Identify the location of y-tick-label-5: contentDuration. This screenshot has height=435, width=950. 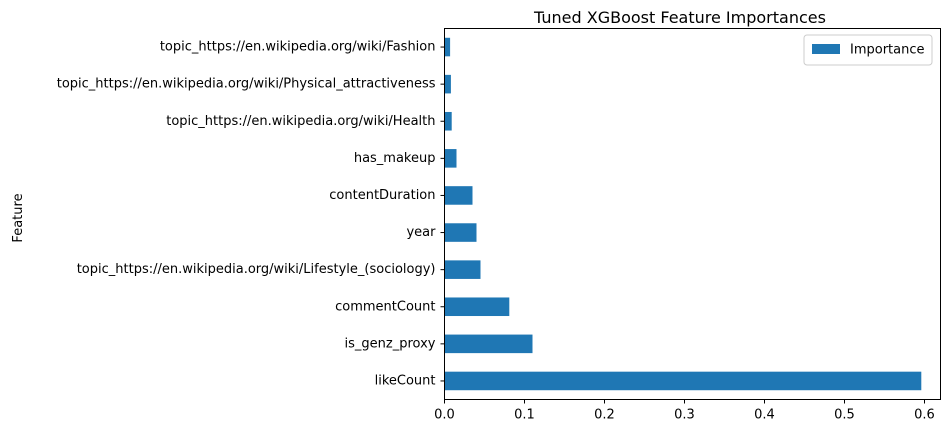
(382, 195).